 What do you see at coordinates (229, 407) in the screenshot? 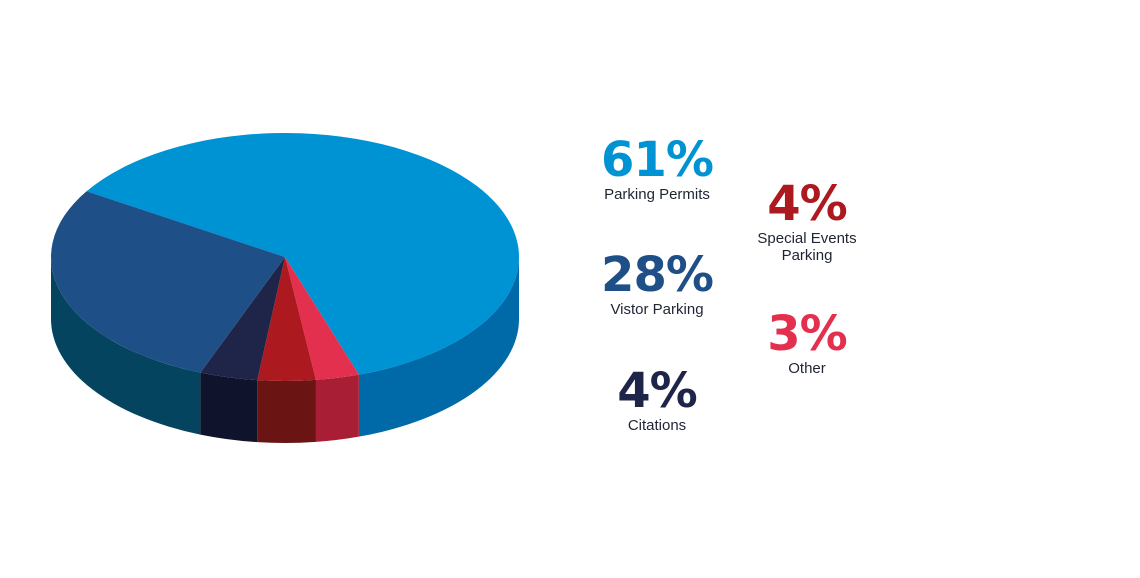
I see `pie-side-citations` at bounding box center [229, 407].